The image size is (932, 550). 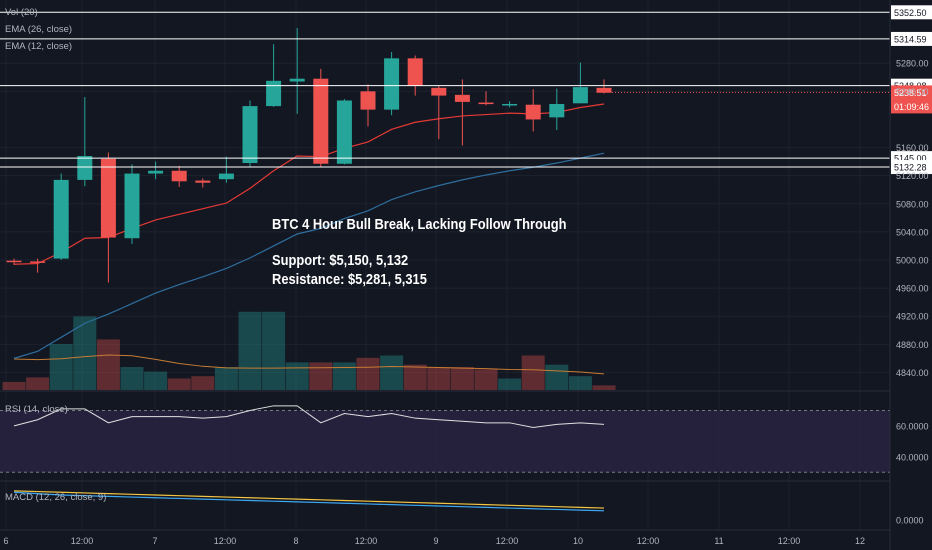 I want to click on annotation-resistance: Resistance: $5,281, 5,315, so click(x=349, y=279).